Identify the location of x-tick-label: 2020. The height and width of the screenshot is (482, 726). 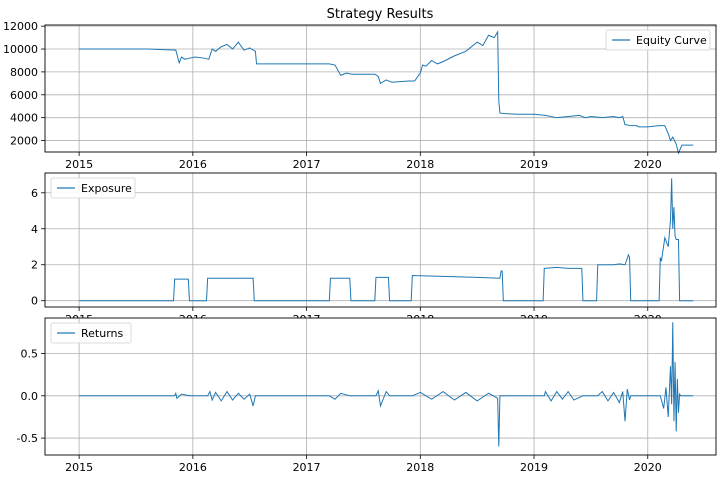
(648, 467).